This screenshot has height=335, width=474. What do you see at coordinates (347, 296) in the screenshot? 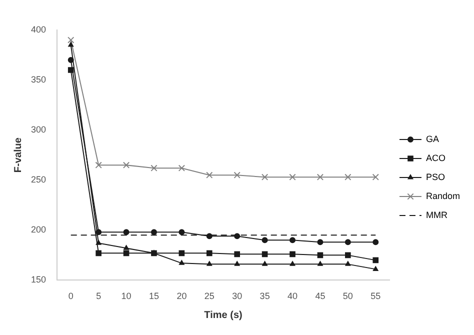
I see `x-tick-label: 50` at bounding box center [347, 296].